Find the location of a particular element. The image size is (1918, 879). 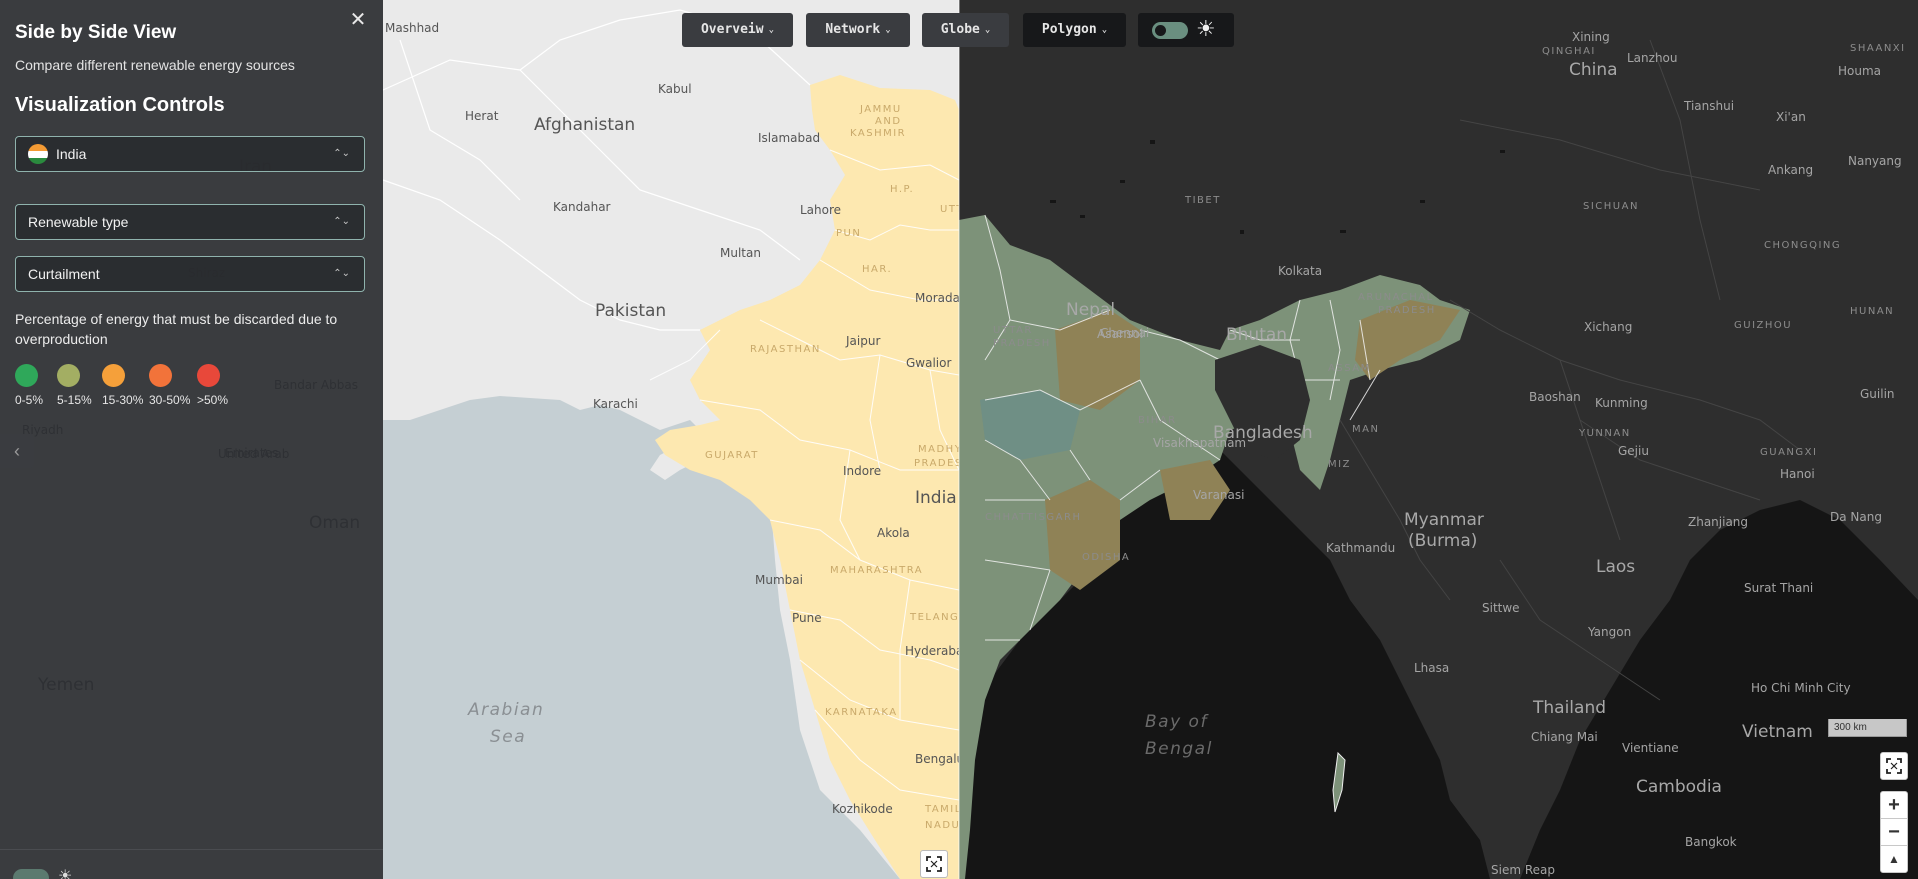

scale-bar: 300 km is located at coordinates (1867, 728).